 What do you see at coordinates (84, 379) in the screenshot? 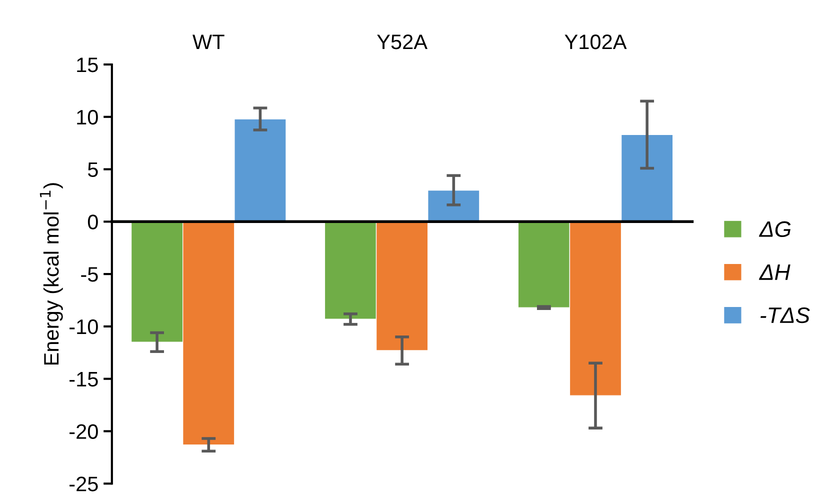
I see `y-tick-label: -15` at bounding box center [84, 379].